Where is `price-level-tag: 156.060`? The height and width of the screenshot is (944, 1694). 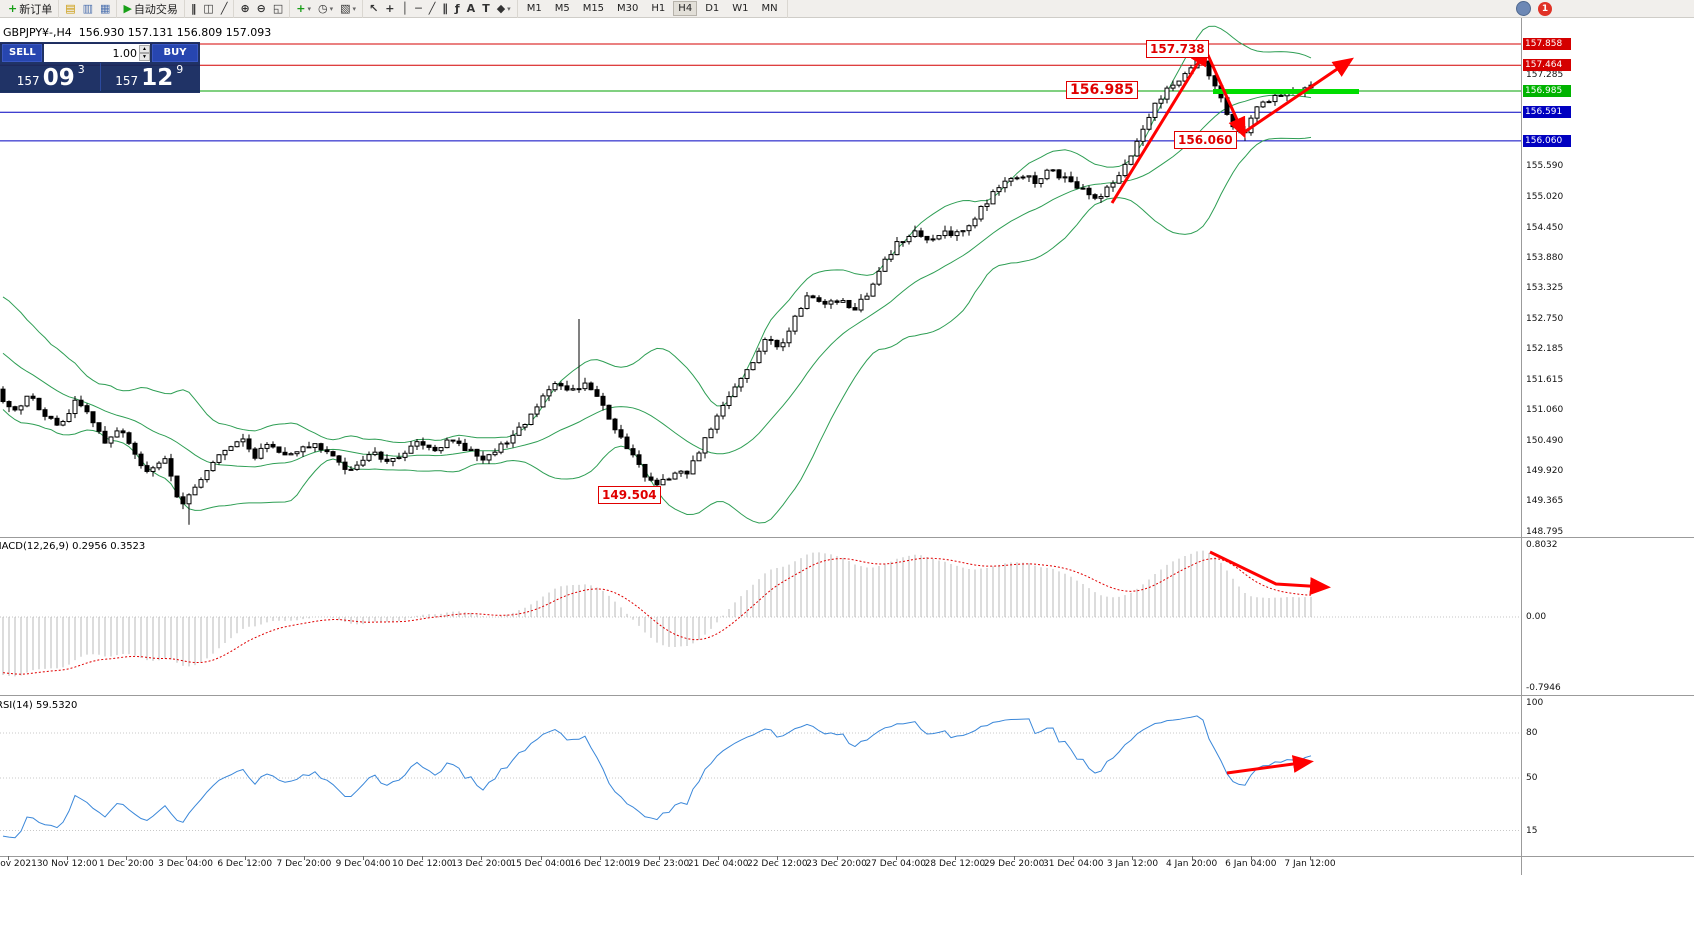 price-level-tag: 156.060 is located at coordinates (1547, 140).